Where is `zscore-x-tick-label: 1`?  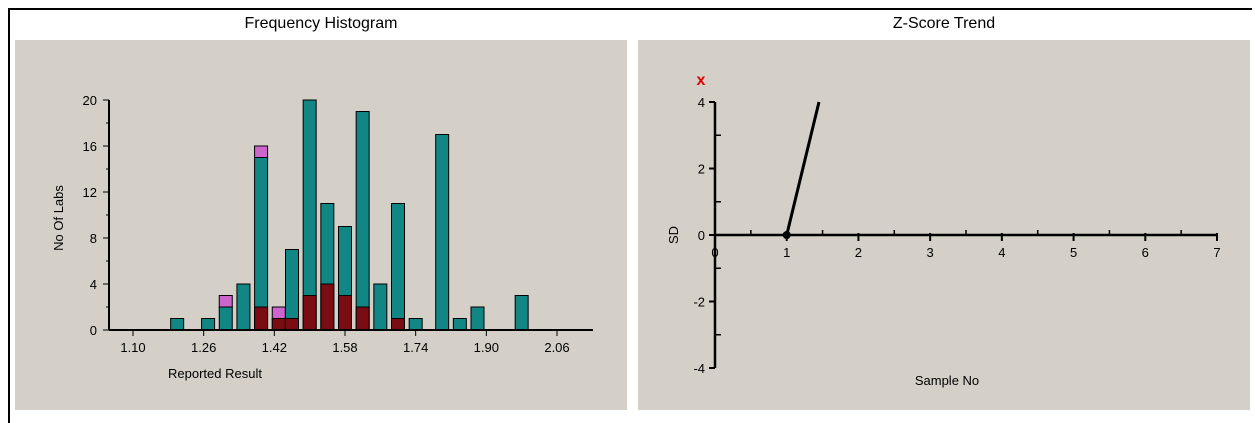
zscore-x-tick-label: 1 is located at coordinates (786, 252).